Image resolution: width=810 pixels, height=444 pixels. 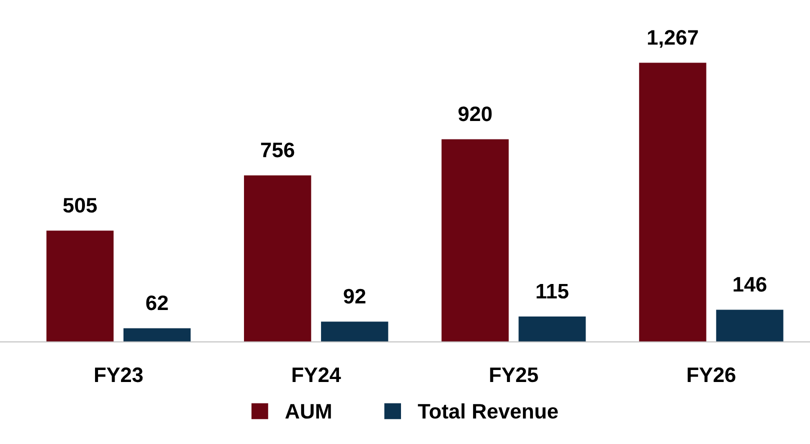 What do you see at coordinates (316, 374) in the screenshot?
I see `x-tick-label: FY24` at bounding box center [316, 374].